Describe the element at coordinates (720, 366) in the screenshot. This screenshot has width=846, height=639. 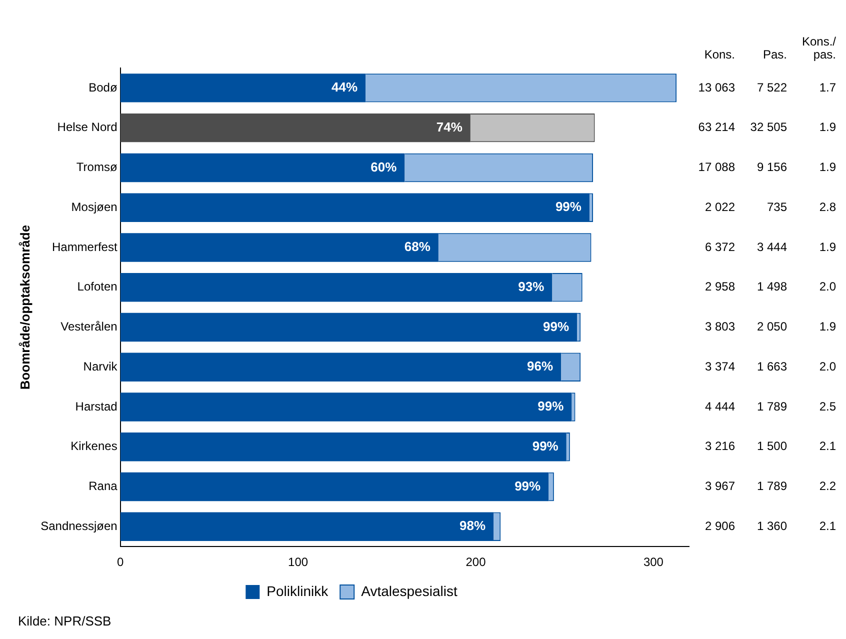
I see `text: 3 374` at that location.